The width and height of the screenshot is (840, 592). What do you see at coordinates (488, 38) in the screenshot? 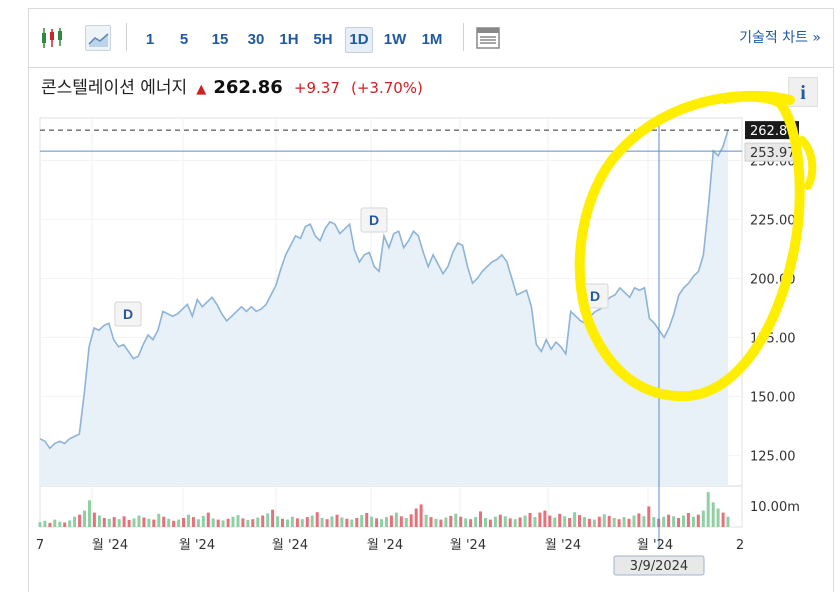
I see `news-layout-icon` at bounding box center [488, 38].